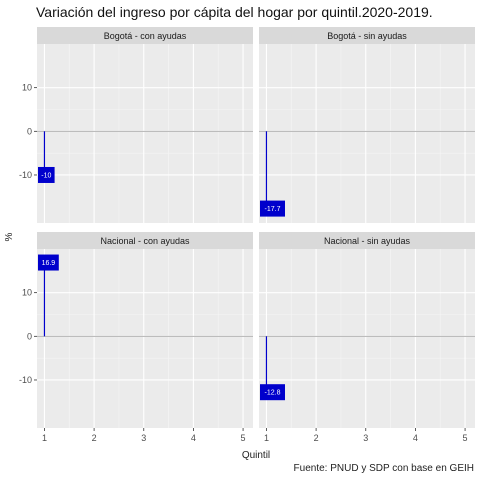 Image resolution: width=480 pixels, height=480 pixels. I want to click on facet-strip-label: Bogotá - con ayudas, so click(145, 36).